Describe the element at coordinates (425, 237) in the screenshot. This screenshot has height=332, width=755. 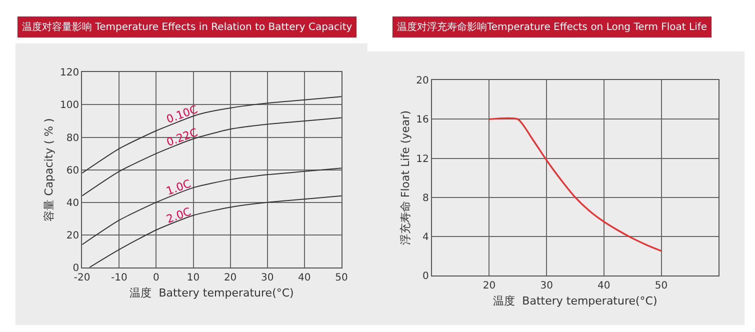
I see `y-tick-label: 4` at that location.